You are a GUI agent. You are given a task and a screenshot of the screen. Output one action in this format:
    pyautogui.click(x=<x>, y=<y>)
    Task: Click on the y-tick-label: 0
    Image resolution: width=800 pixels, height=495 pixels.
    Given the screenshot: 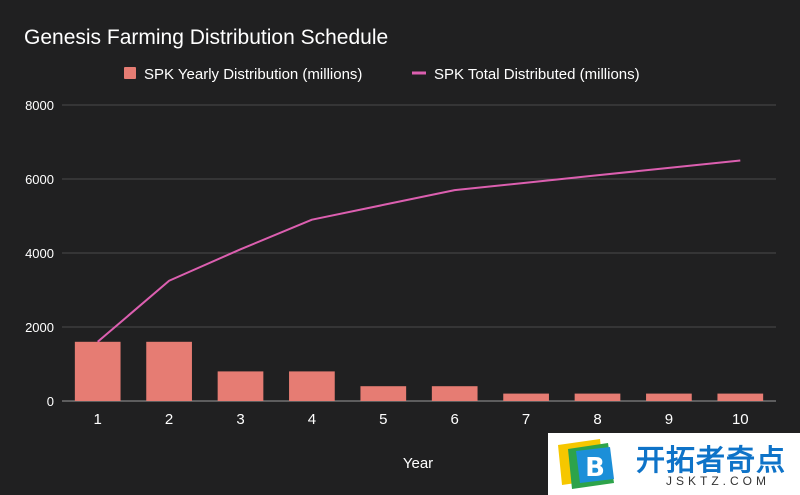 What is the action you would take?
    pyautogui.click(x=50, y=401)
    